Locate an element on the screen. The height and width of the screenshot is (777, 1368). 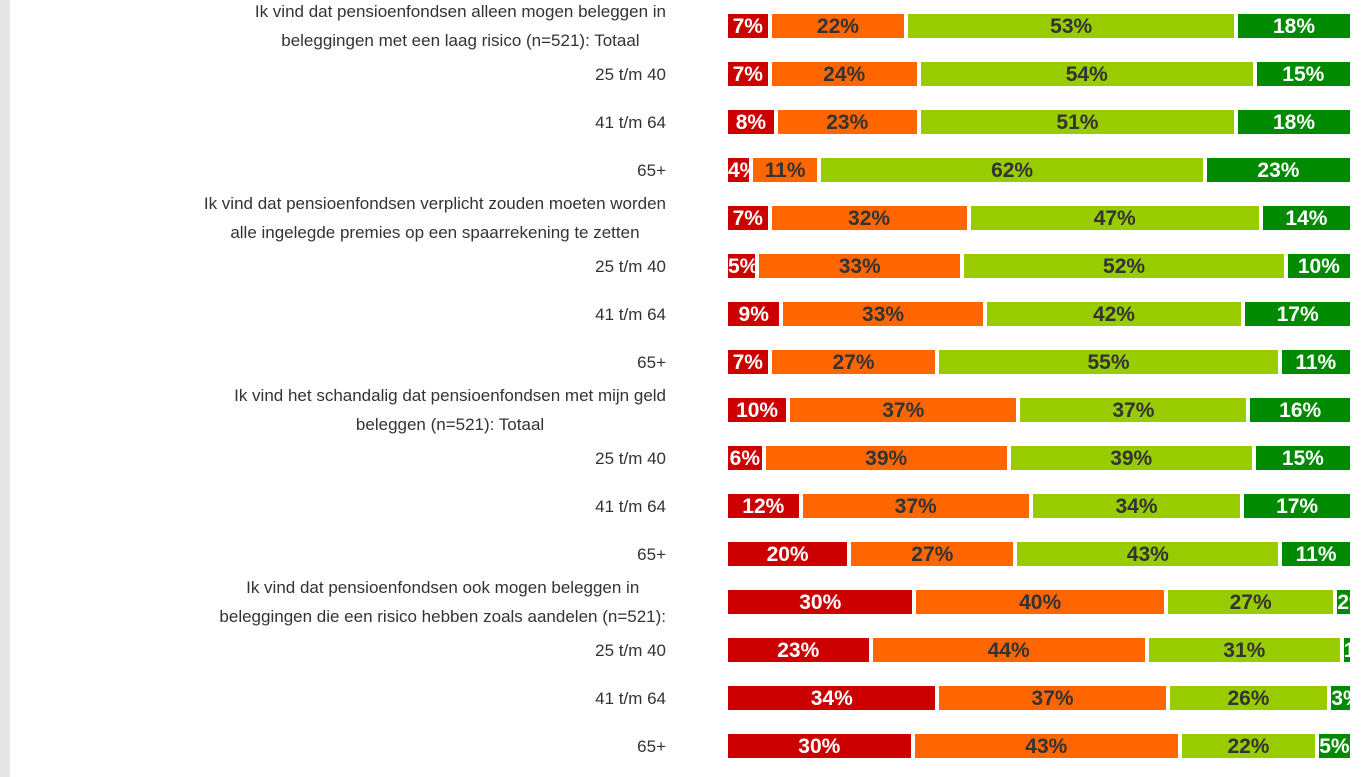
value-label: 24% is located at coordinates (844, 74).